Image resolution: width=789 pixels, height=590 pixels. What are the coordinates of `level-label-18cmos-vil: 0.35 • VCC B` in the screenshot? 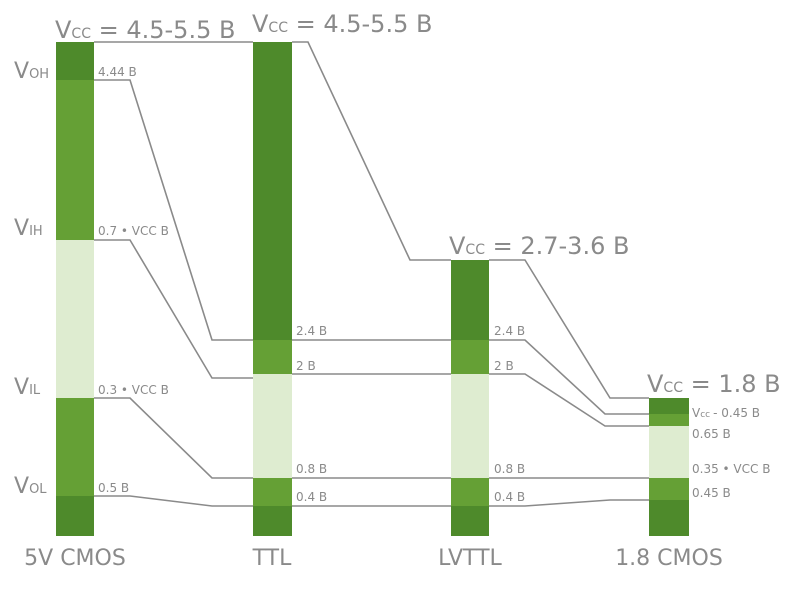 It's located at (731, 469).